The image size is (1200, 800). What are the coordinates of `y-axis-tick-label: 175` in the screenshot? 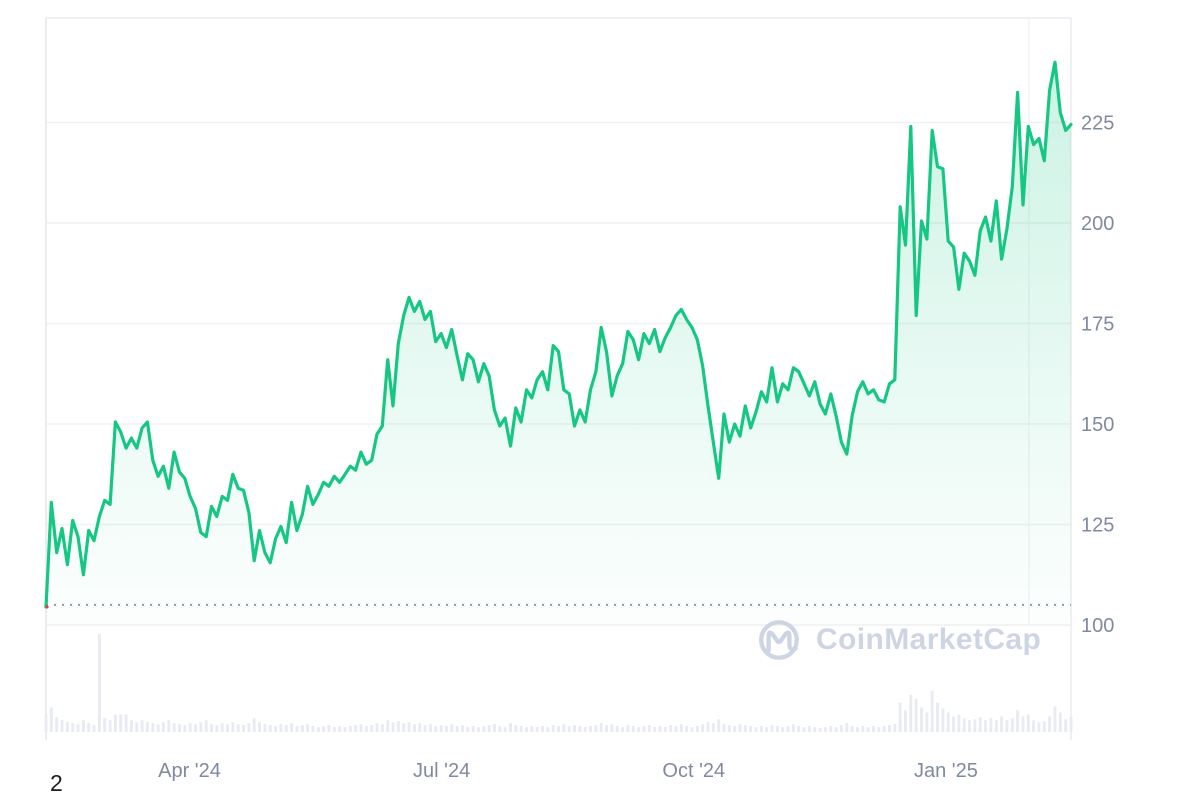 It's located at (1097, 325).